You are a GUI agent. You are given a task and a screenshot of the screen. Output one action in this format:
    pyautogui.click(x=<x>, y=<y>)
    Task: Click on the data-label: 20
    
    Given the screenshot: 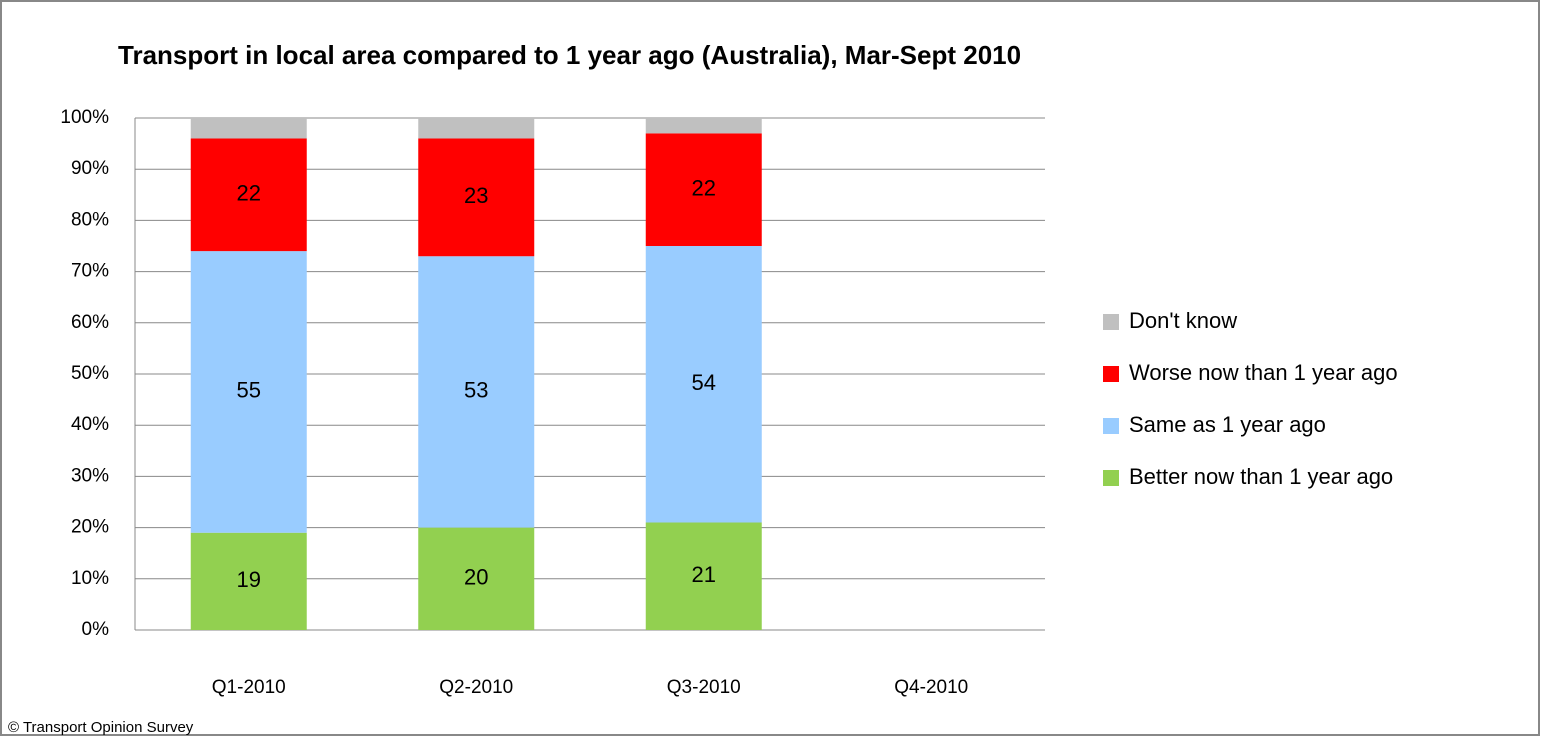 What is the action you would take?
    pyautogui.click(x=476, y=577)
    